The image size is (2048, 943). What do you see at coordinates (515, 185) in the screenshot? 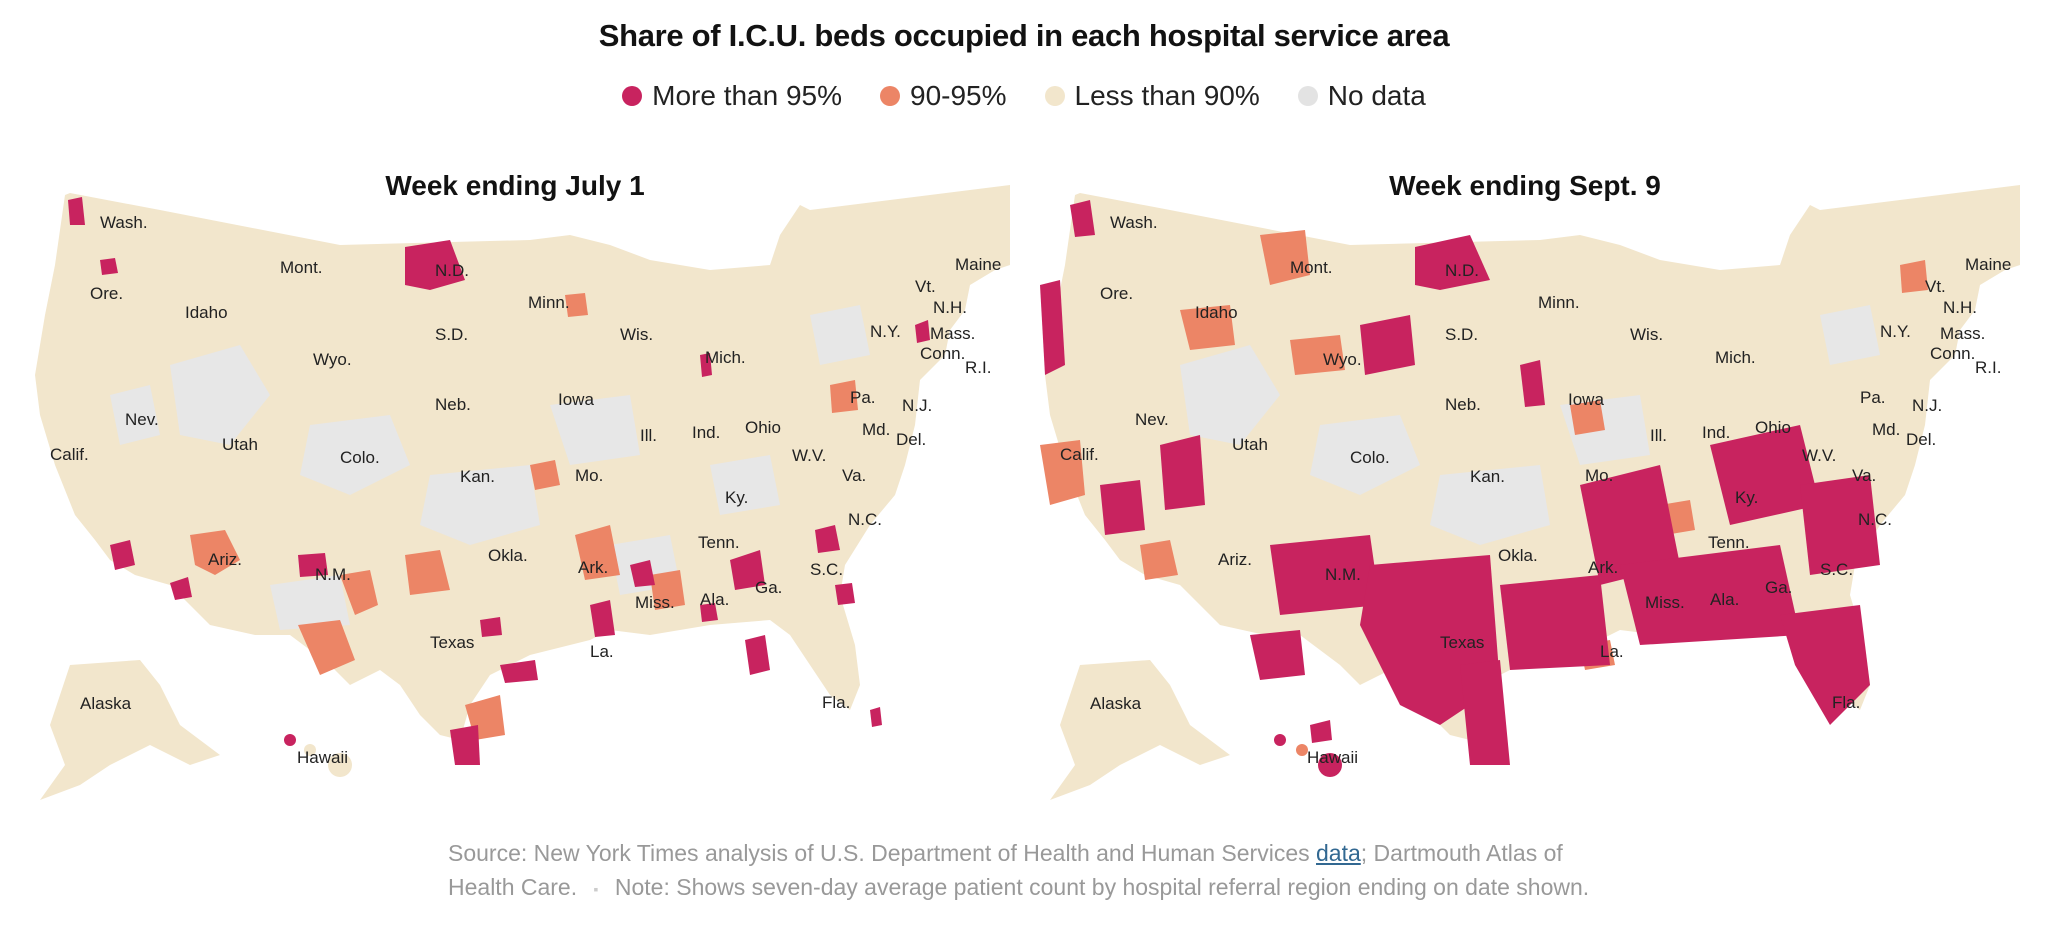
I see `map-title-july: Week ending July 1` at bounding box center [515, 185].